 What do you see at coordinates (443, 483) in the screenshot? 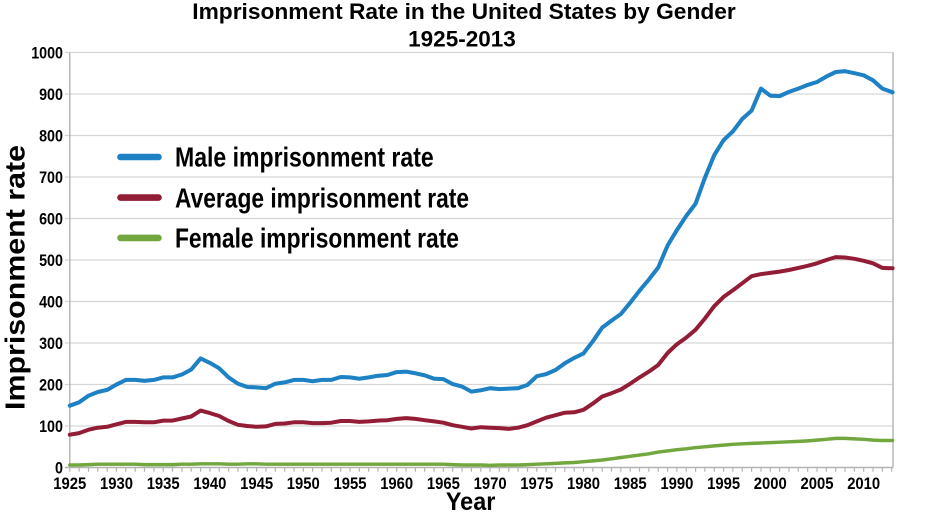
I see `svg-text: 1965` at bounding box center [443, 483].